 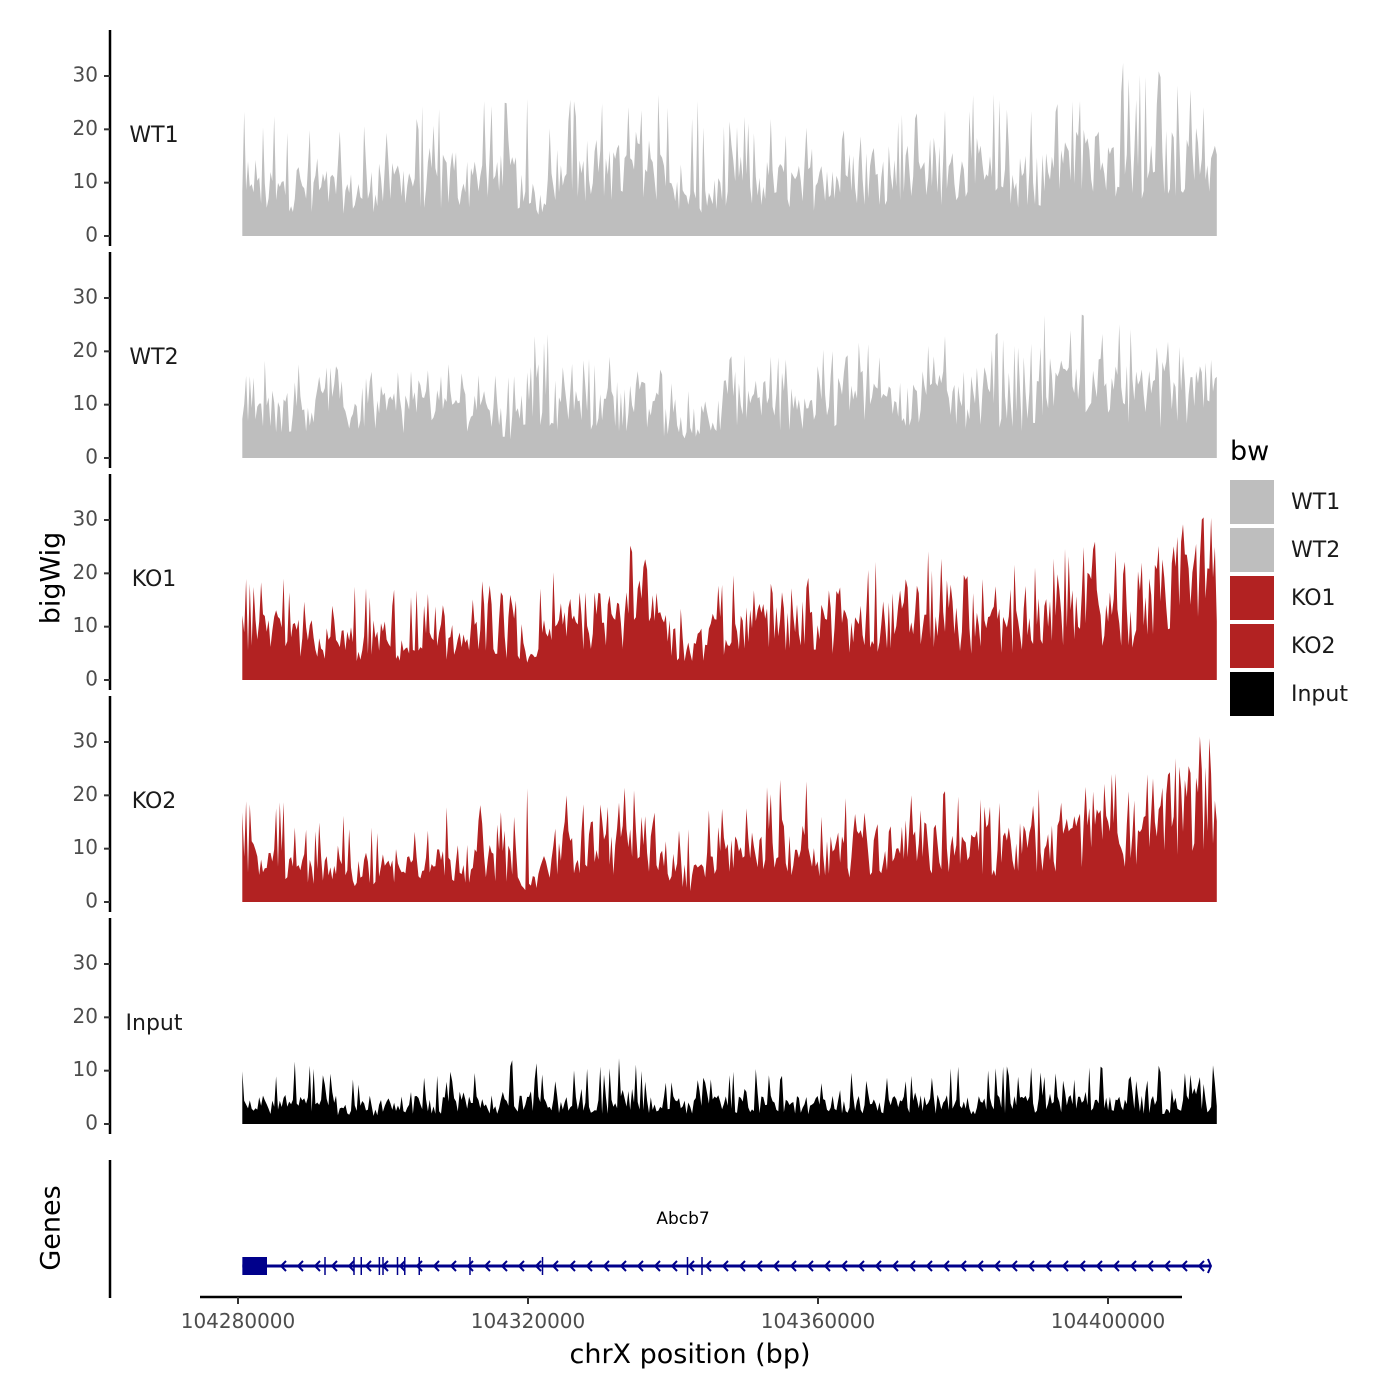 I want to click on legend-key-WT1, so click(x=1252, y=502).